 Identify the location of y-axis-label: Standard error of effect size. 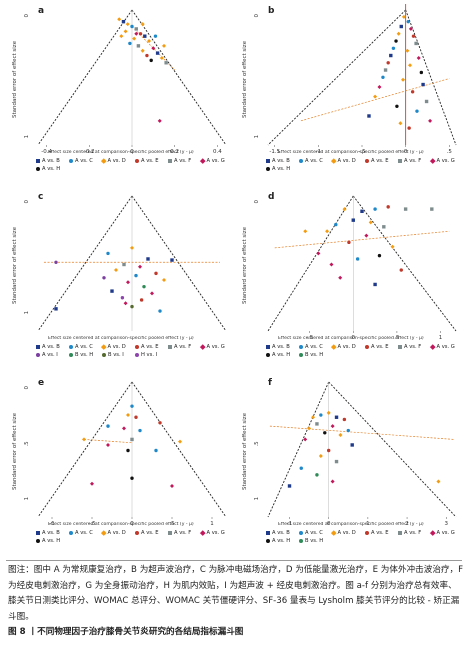
(245, 79).